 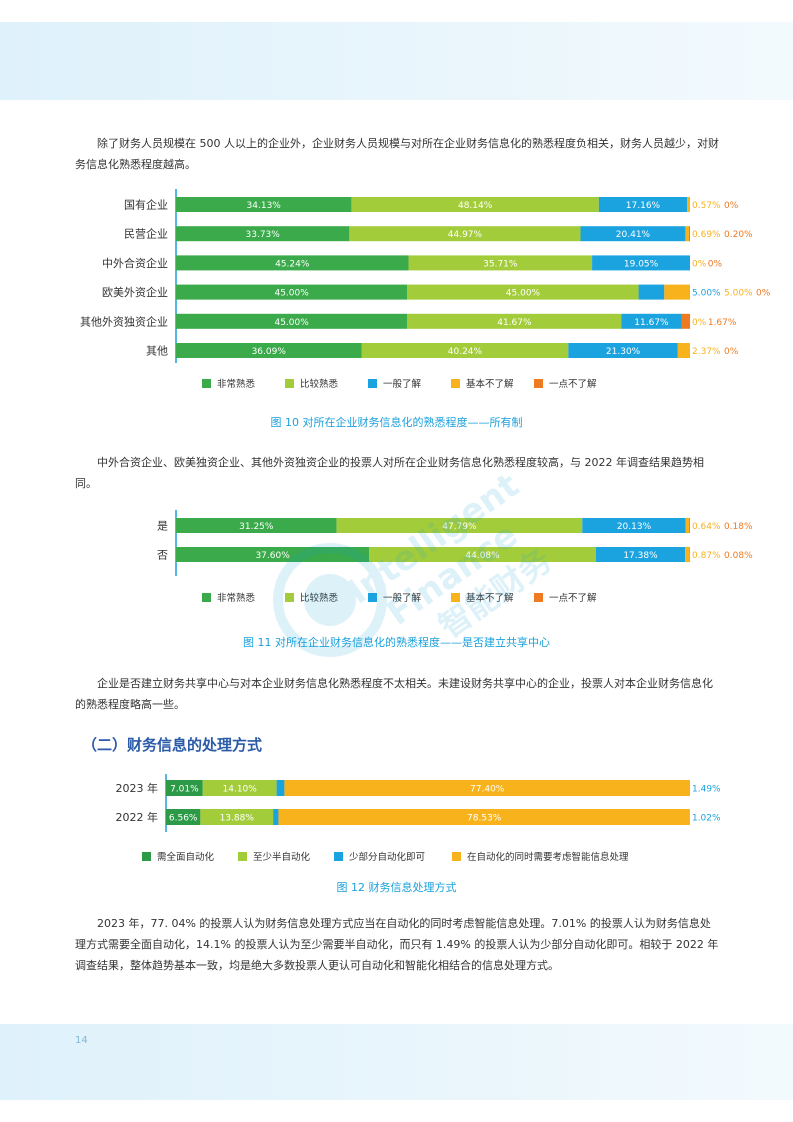 I want to click on data-label: 37.60%, so click(x=272, y=556).